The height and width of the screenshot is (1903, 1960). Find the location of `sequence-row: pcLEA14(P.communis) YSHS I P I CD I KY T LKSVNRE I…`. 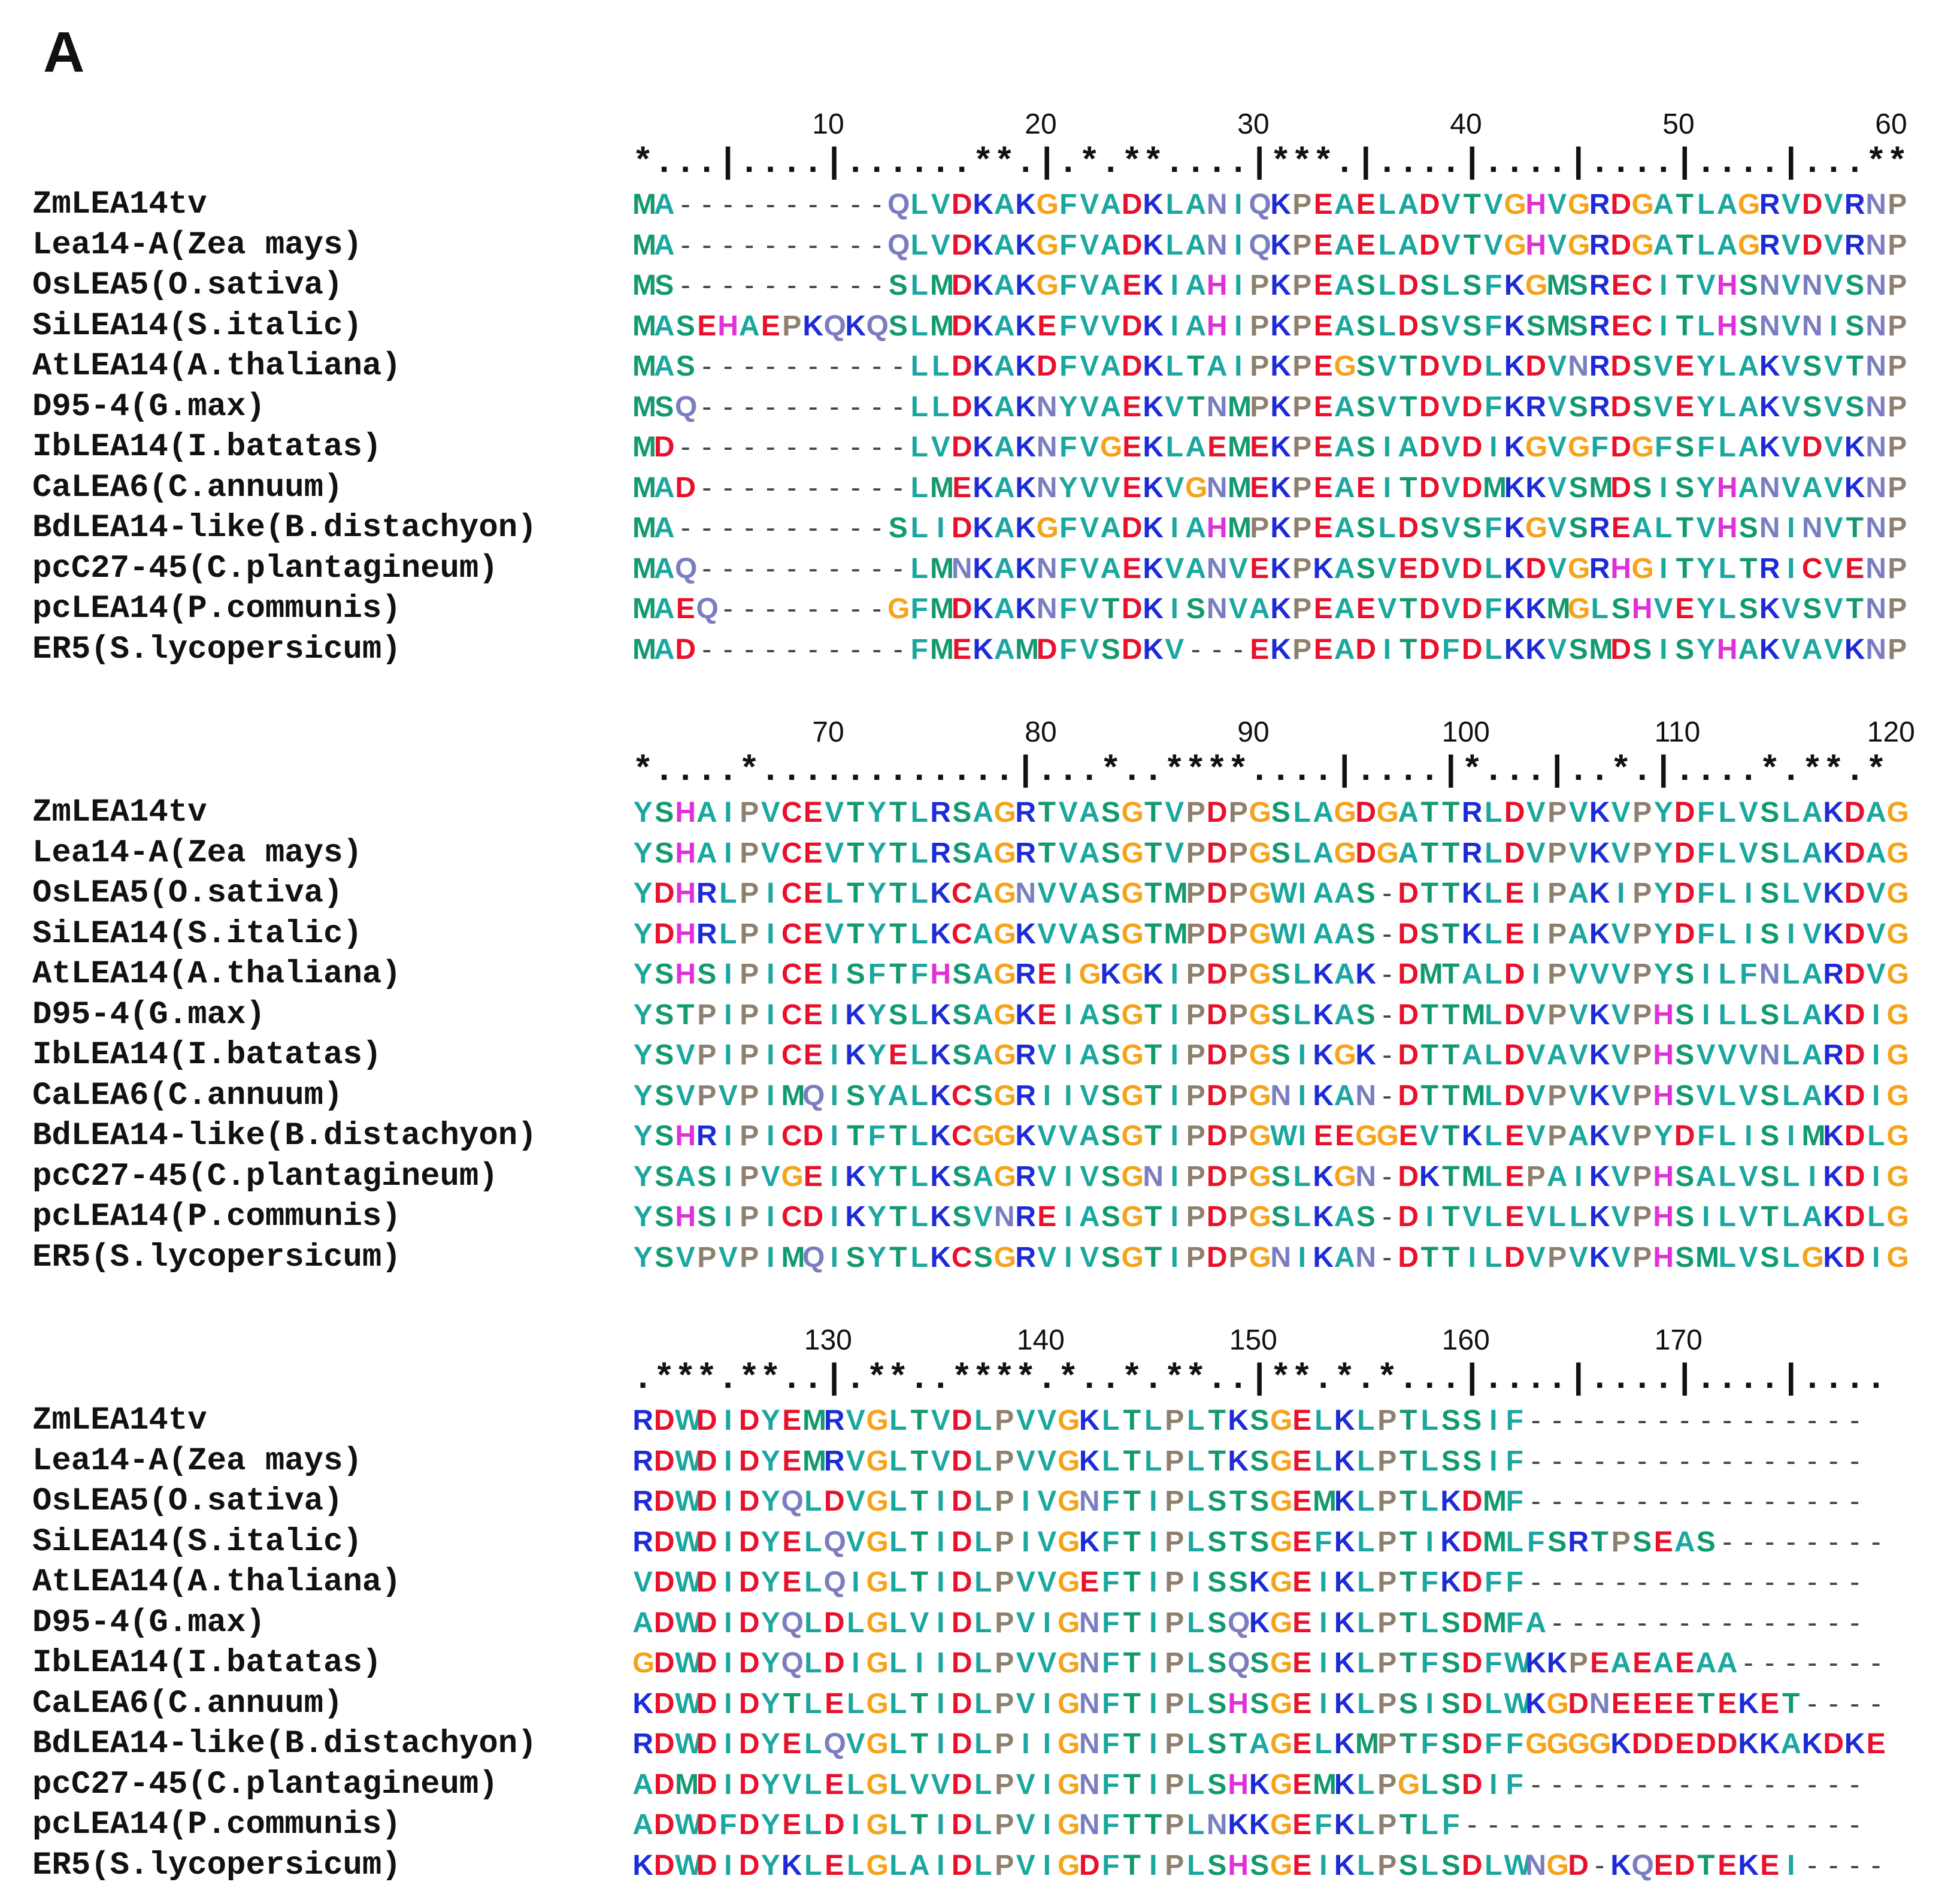

sequence-row: pcLEA14(P.communis) YSHS I P I CD I KY T LKSVNRE I… is located at coordinates (980, 1217).